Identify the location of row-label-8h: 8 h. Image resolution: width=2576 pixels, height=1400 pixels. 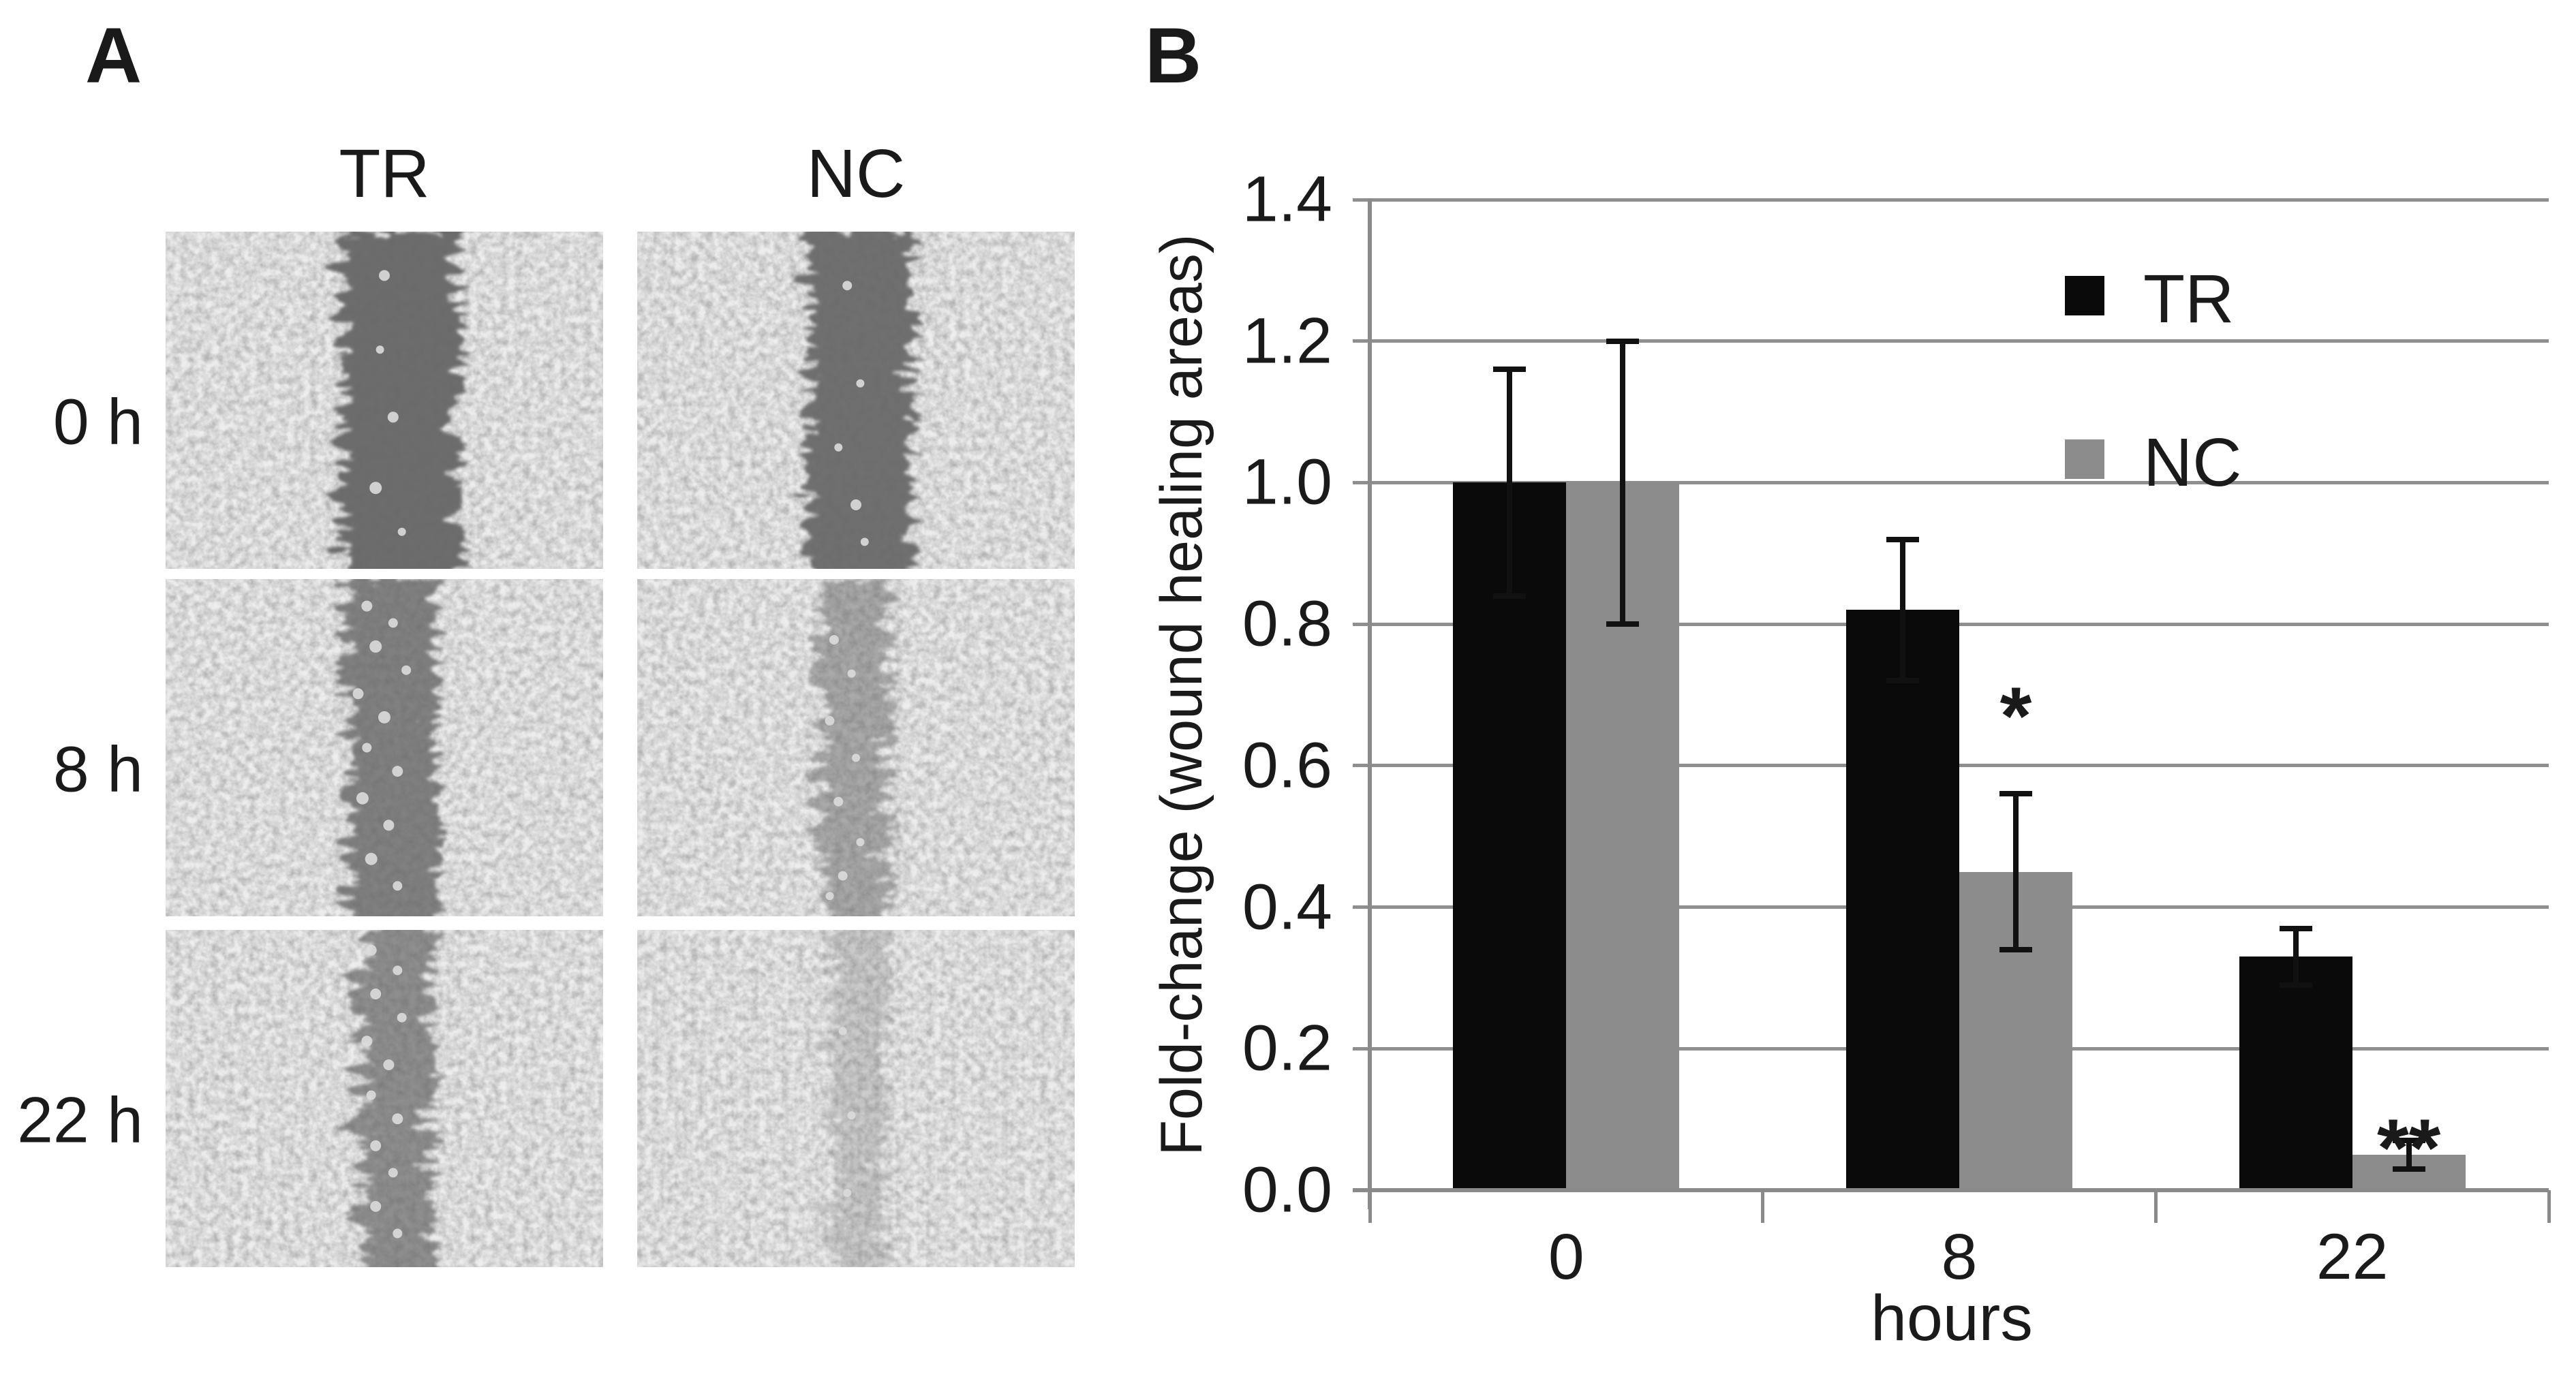
(98, 769).